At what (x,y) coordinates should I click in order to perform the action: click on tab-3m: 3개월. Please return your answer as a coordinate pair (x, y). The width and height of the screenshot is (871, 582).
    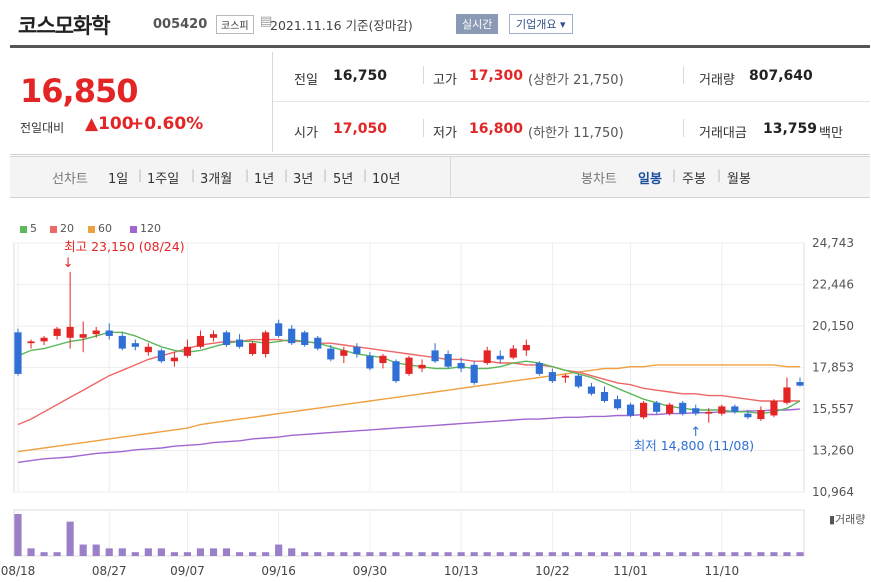
    Looking at the image, I should click on (216, 179).